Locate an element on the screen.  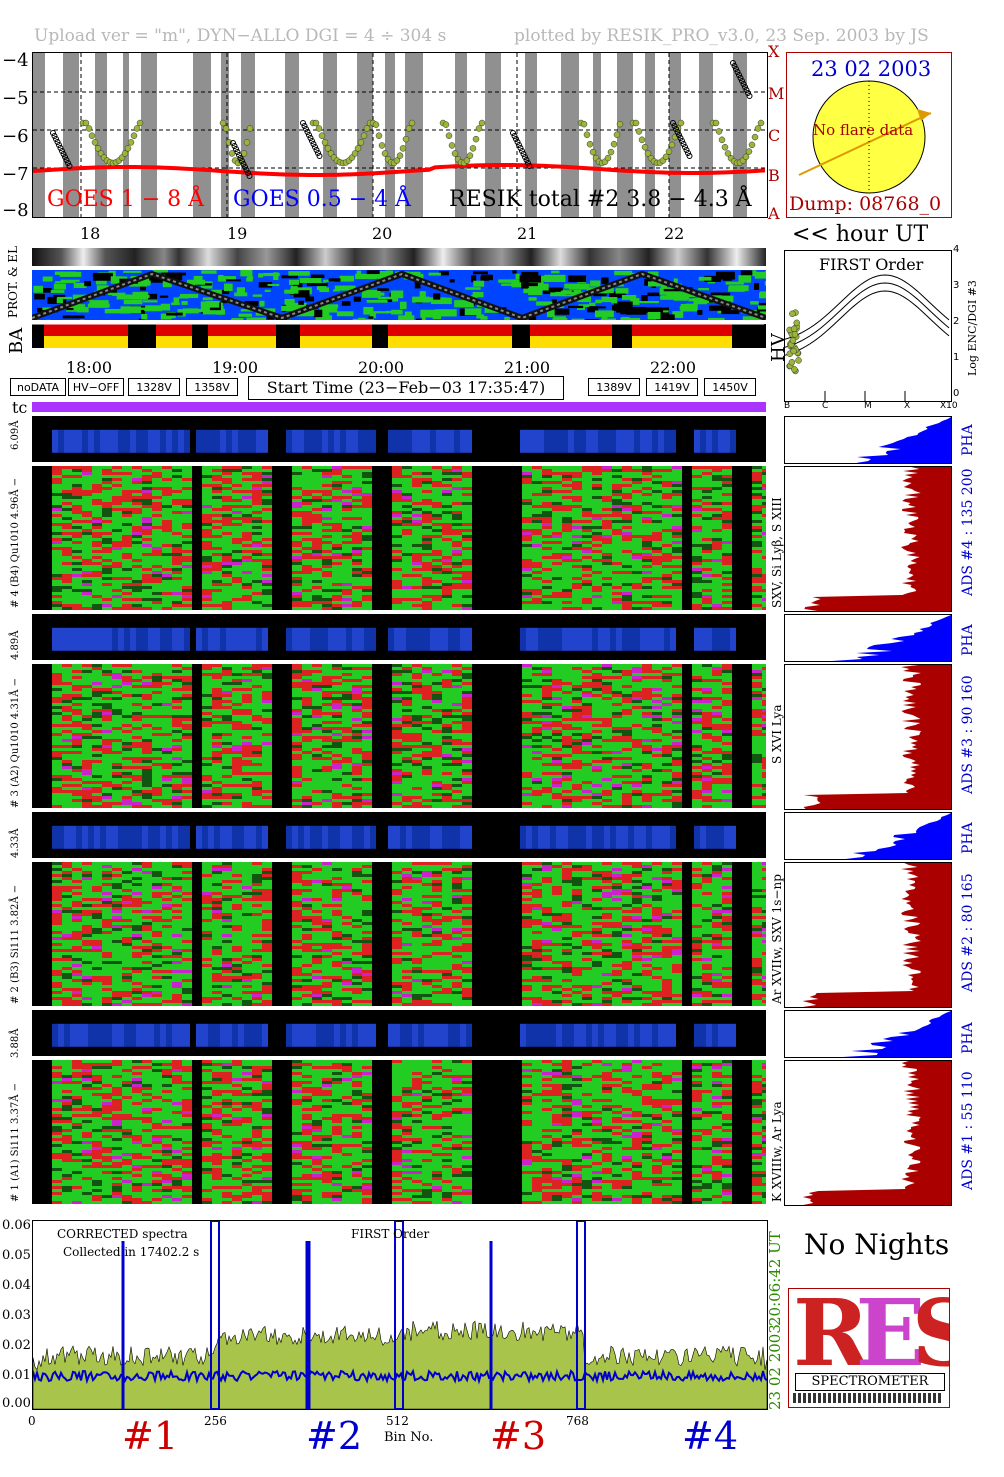
resik-point is located at coordinates (322, 135).